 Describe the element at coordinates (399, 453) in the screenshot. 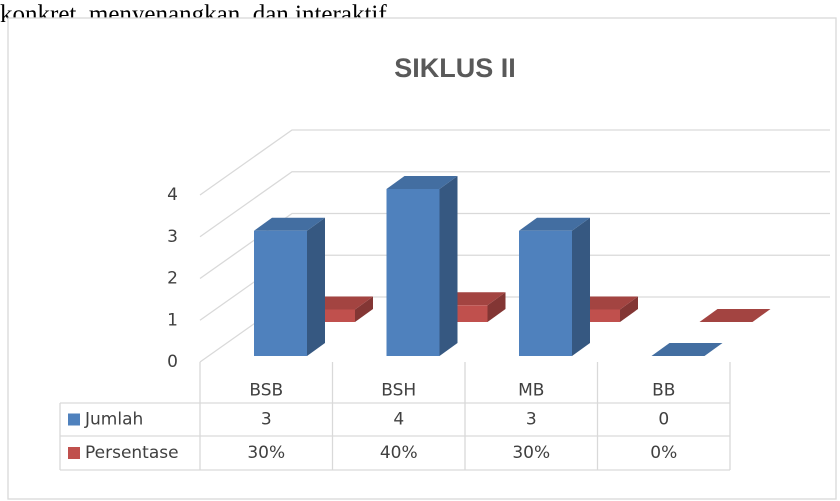

I see `table-value: 40%` at that location.